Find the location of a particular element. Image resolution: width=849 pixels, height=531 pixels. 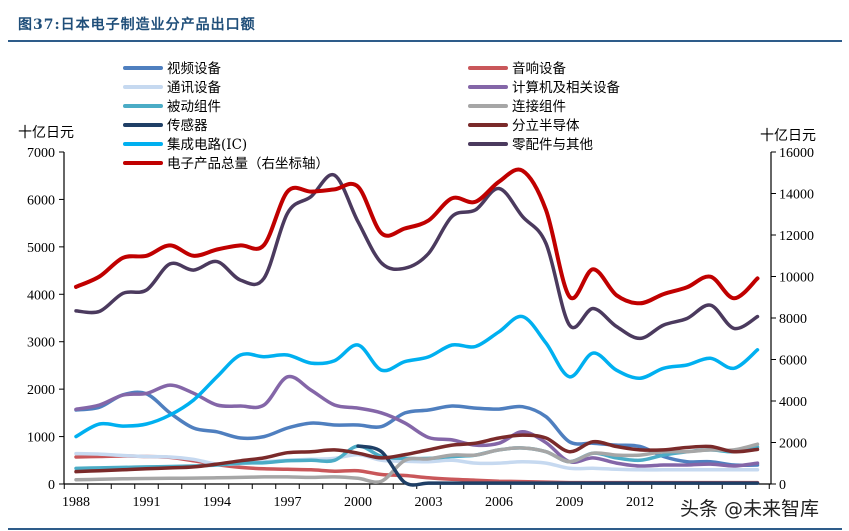

legend-item: 集成电路(IC) is located at coordinates (185, 145).